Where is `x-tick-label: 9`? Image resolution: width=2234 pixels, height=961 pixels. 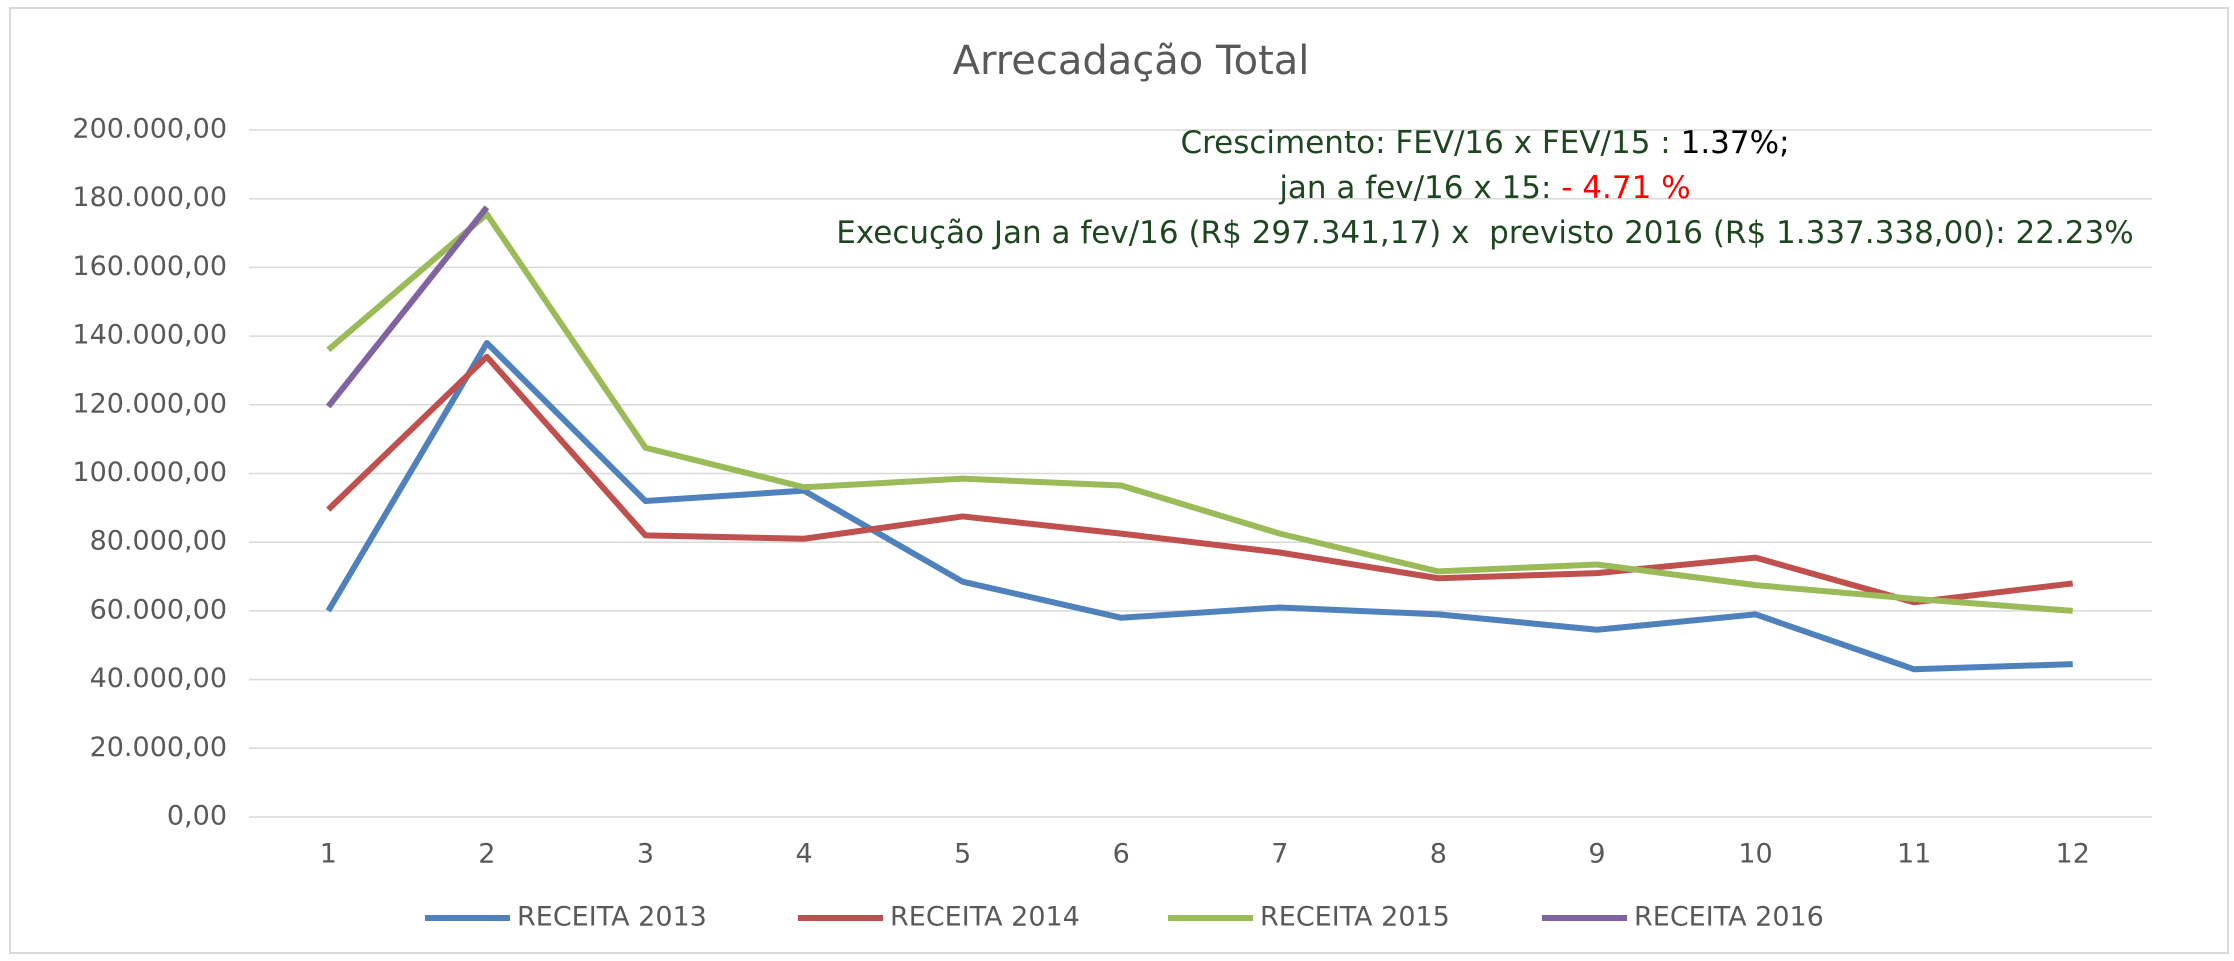 x-tick-label: 9 is located at coordinates (1596, 854).